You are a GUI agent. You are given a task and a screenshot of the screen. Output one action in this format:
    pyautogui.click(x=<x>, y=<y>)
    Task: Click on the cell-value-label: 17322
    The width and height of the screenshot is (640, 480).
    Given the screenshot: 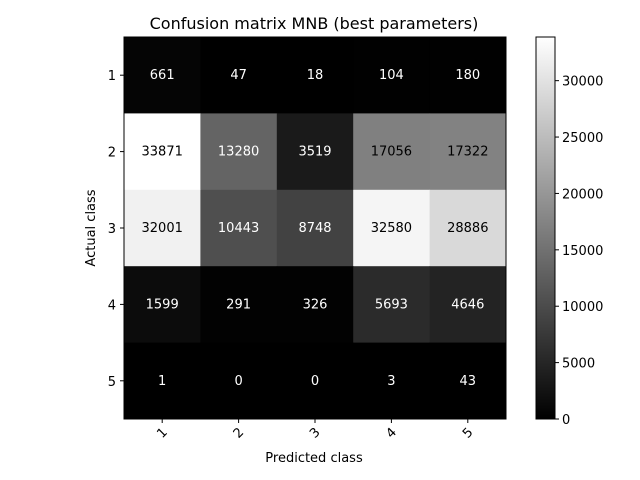 What is the action you would take?
    pyautogui.click(x=467, y=152)
    